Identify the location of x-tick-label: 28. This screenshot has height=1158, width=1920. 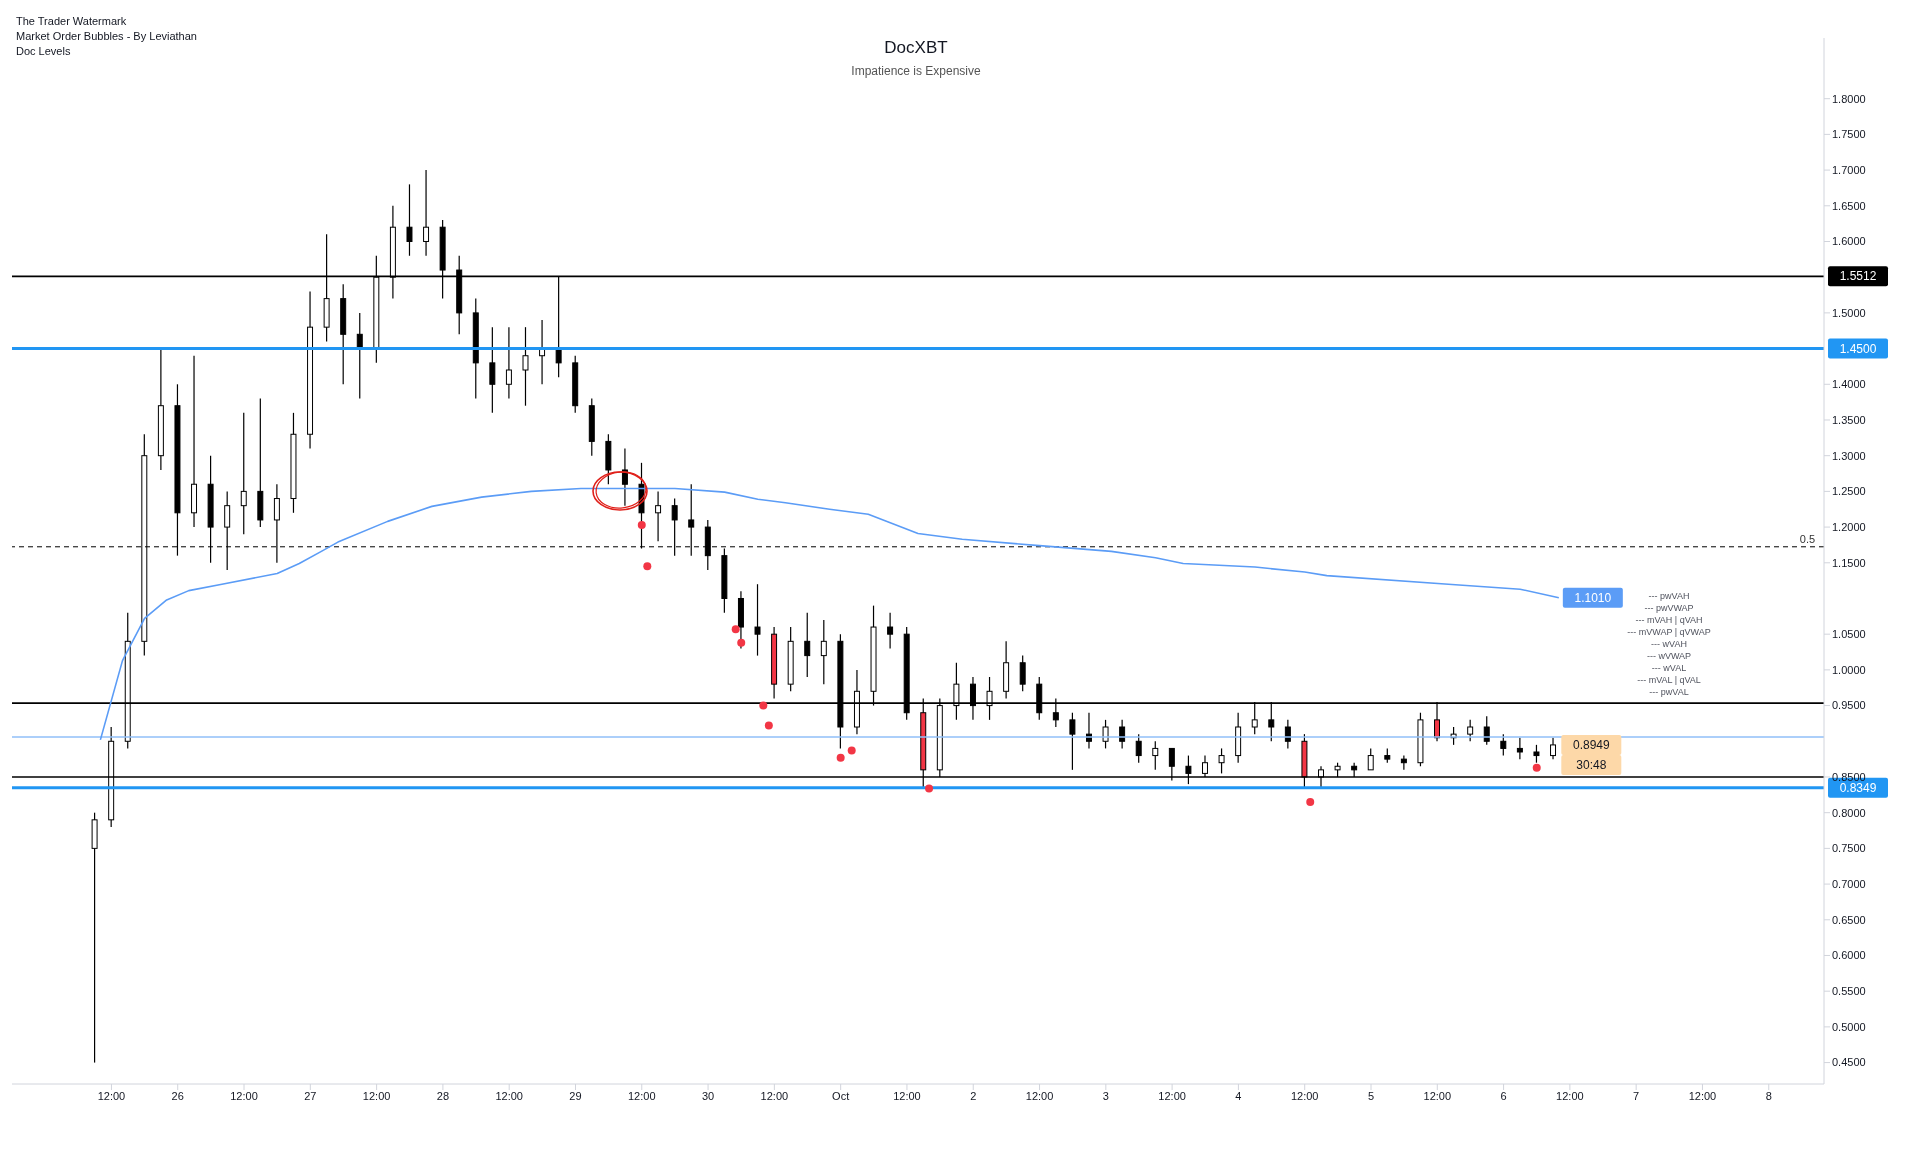
(443, 1095).